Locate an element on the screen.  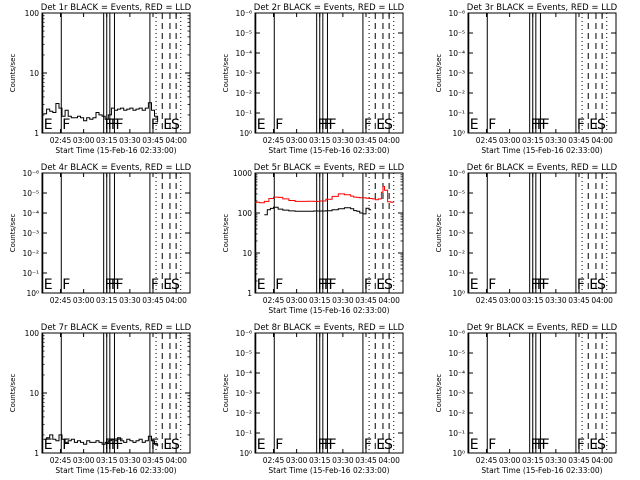
x-tick-label: 04:00 is located at coordinates (176, 300).